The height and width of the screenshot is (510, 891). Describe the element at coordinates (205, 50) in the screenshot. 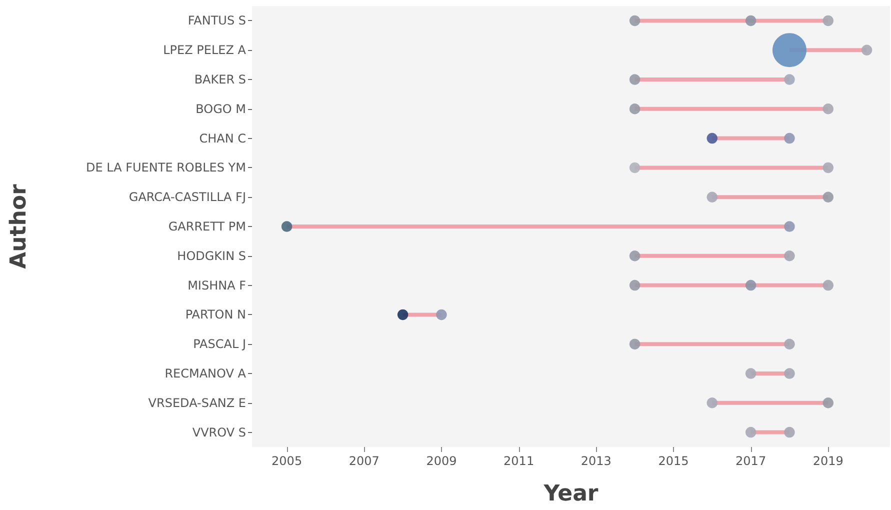

I see `y-tick-label: LPEZ PELEZ A` at that location.